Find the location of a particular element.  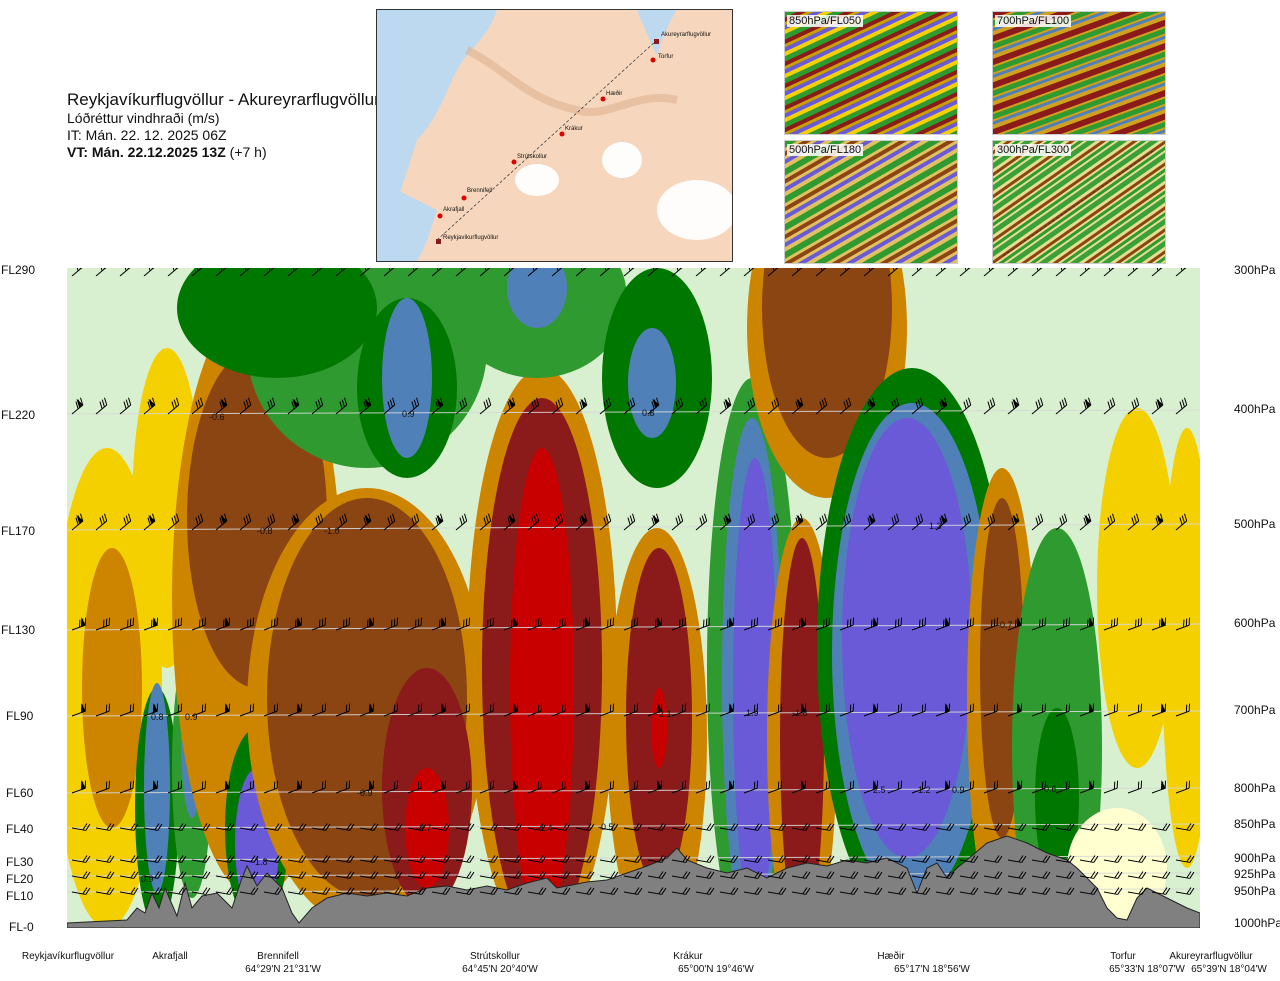

contour-label: 0.6 is located at coordinates (1050, 789).